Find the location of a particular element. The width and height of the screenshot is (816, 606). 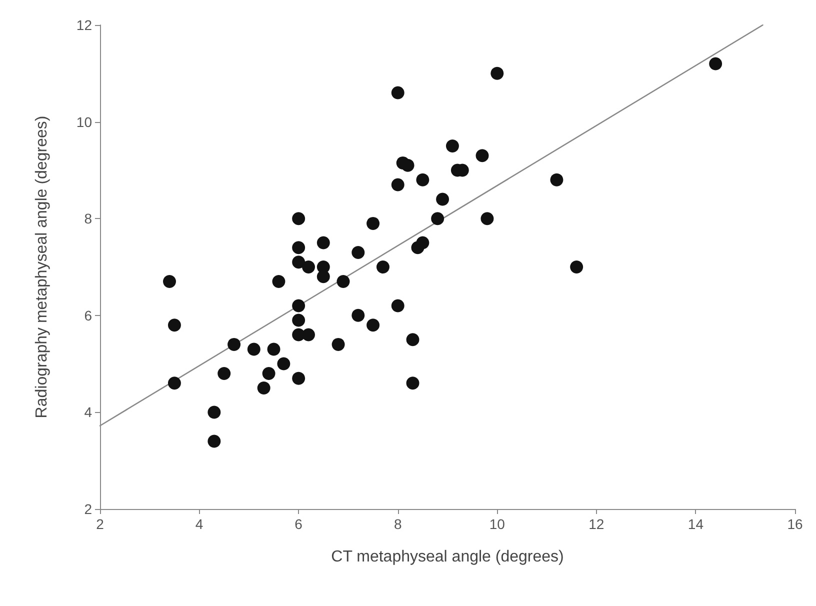

x-tick-label: 10 is located at coordinates (497, 524).